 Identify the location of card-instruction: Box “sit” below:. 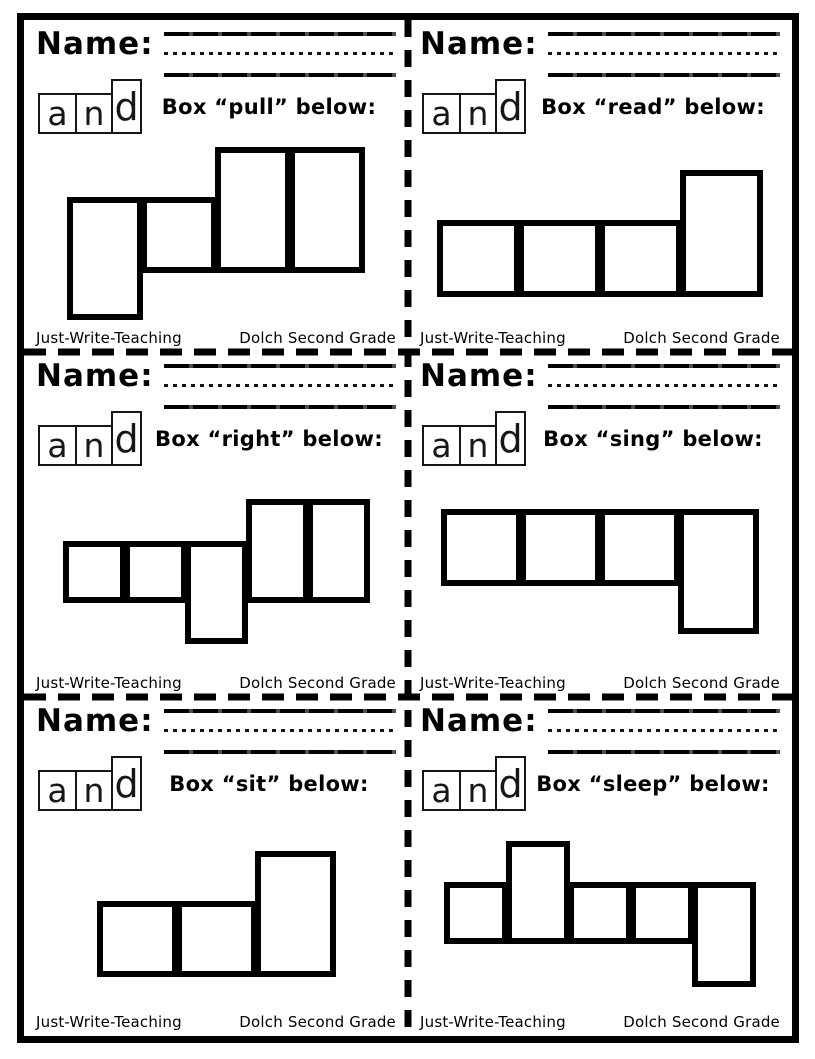
(269, 784).